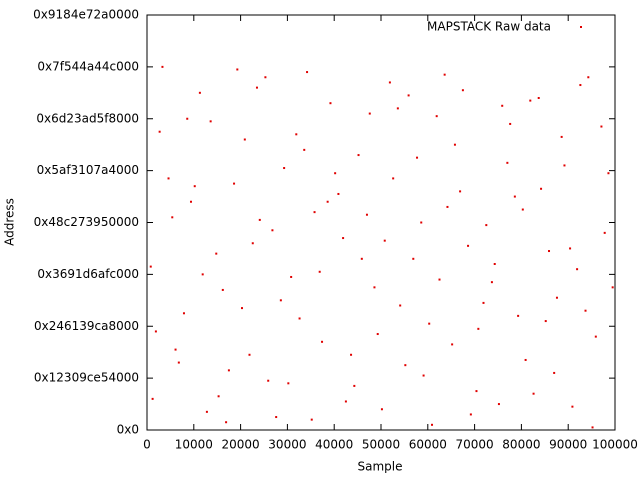 The image size is (640, 480). I want to click on x-tick-label: 80000, so click(521, 445).